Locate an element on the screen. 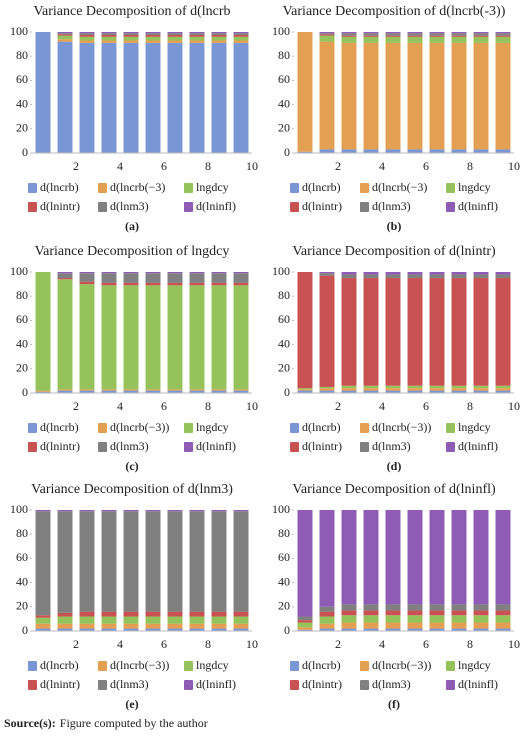  y-tick-label: 0 is located at coordinates (25, 152).